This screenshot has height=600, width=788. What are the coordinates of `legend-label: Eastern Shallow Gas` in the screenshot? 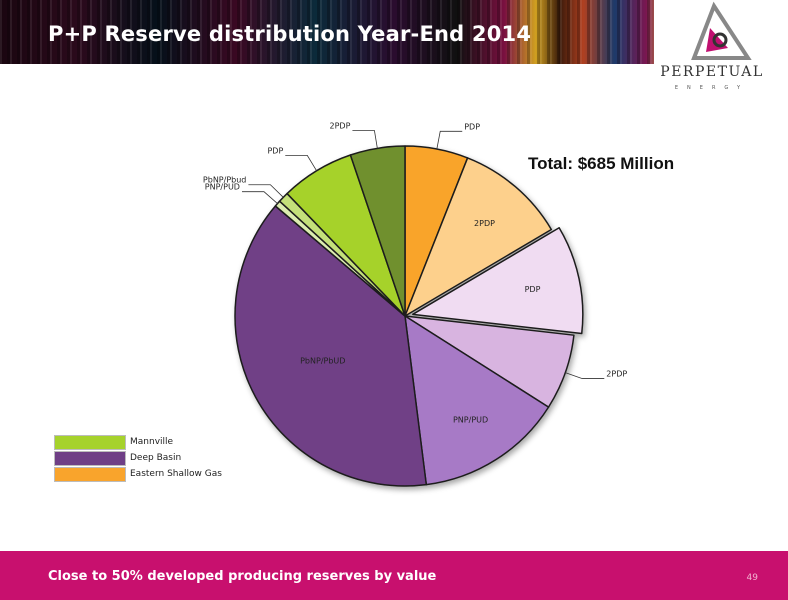 It's located at (176, 474).